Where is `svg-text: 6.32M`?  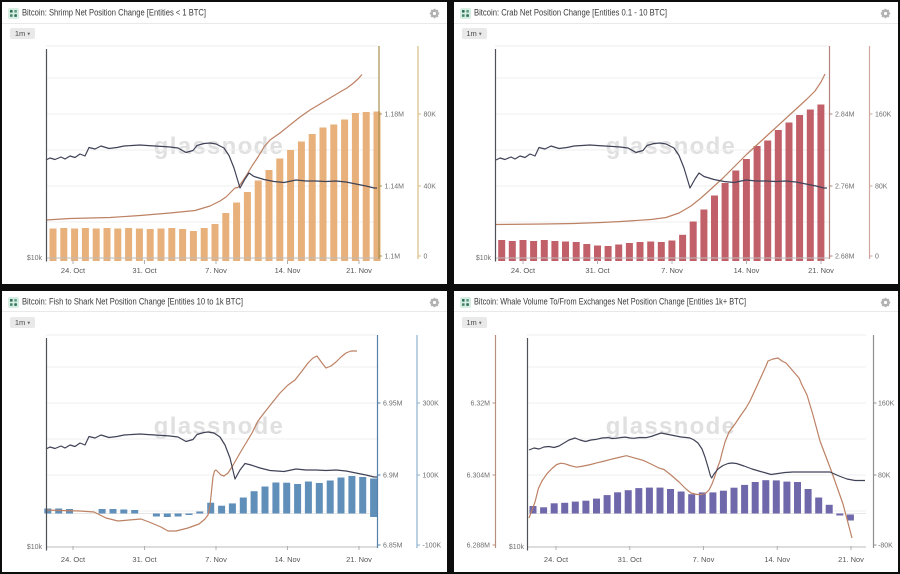
svg-text: 6.32M is located at coordinates (480, 403).